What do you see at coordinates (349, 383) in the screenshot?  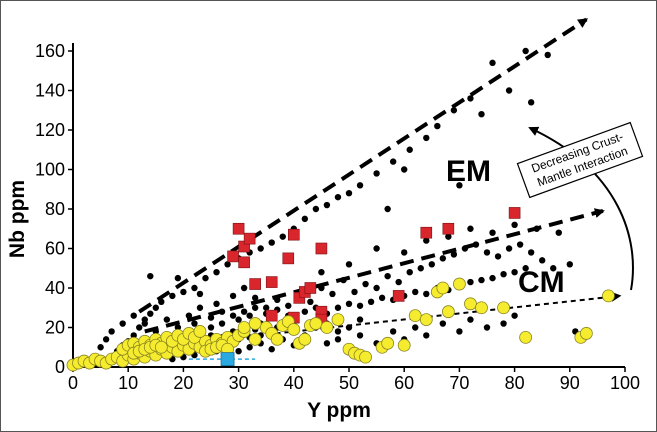 I see `x-tick-label: 50` at bounding box center [349, 383].